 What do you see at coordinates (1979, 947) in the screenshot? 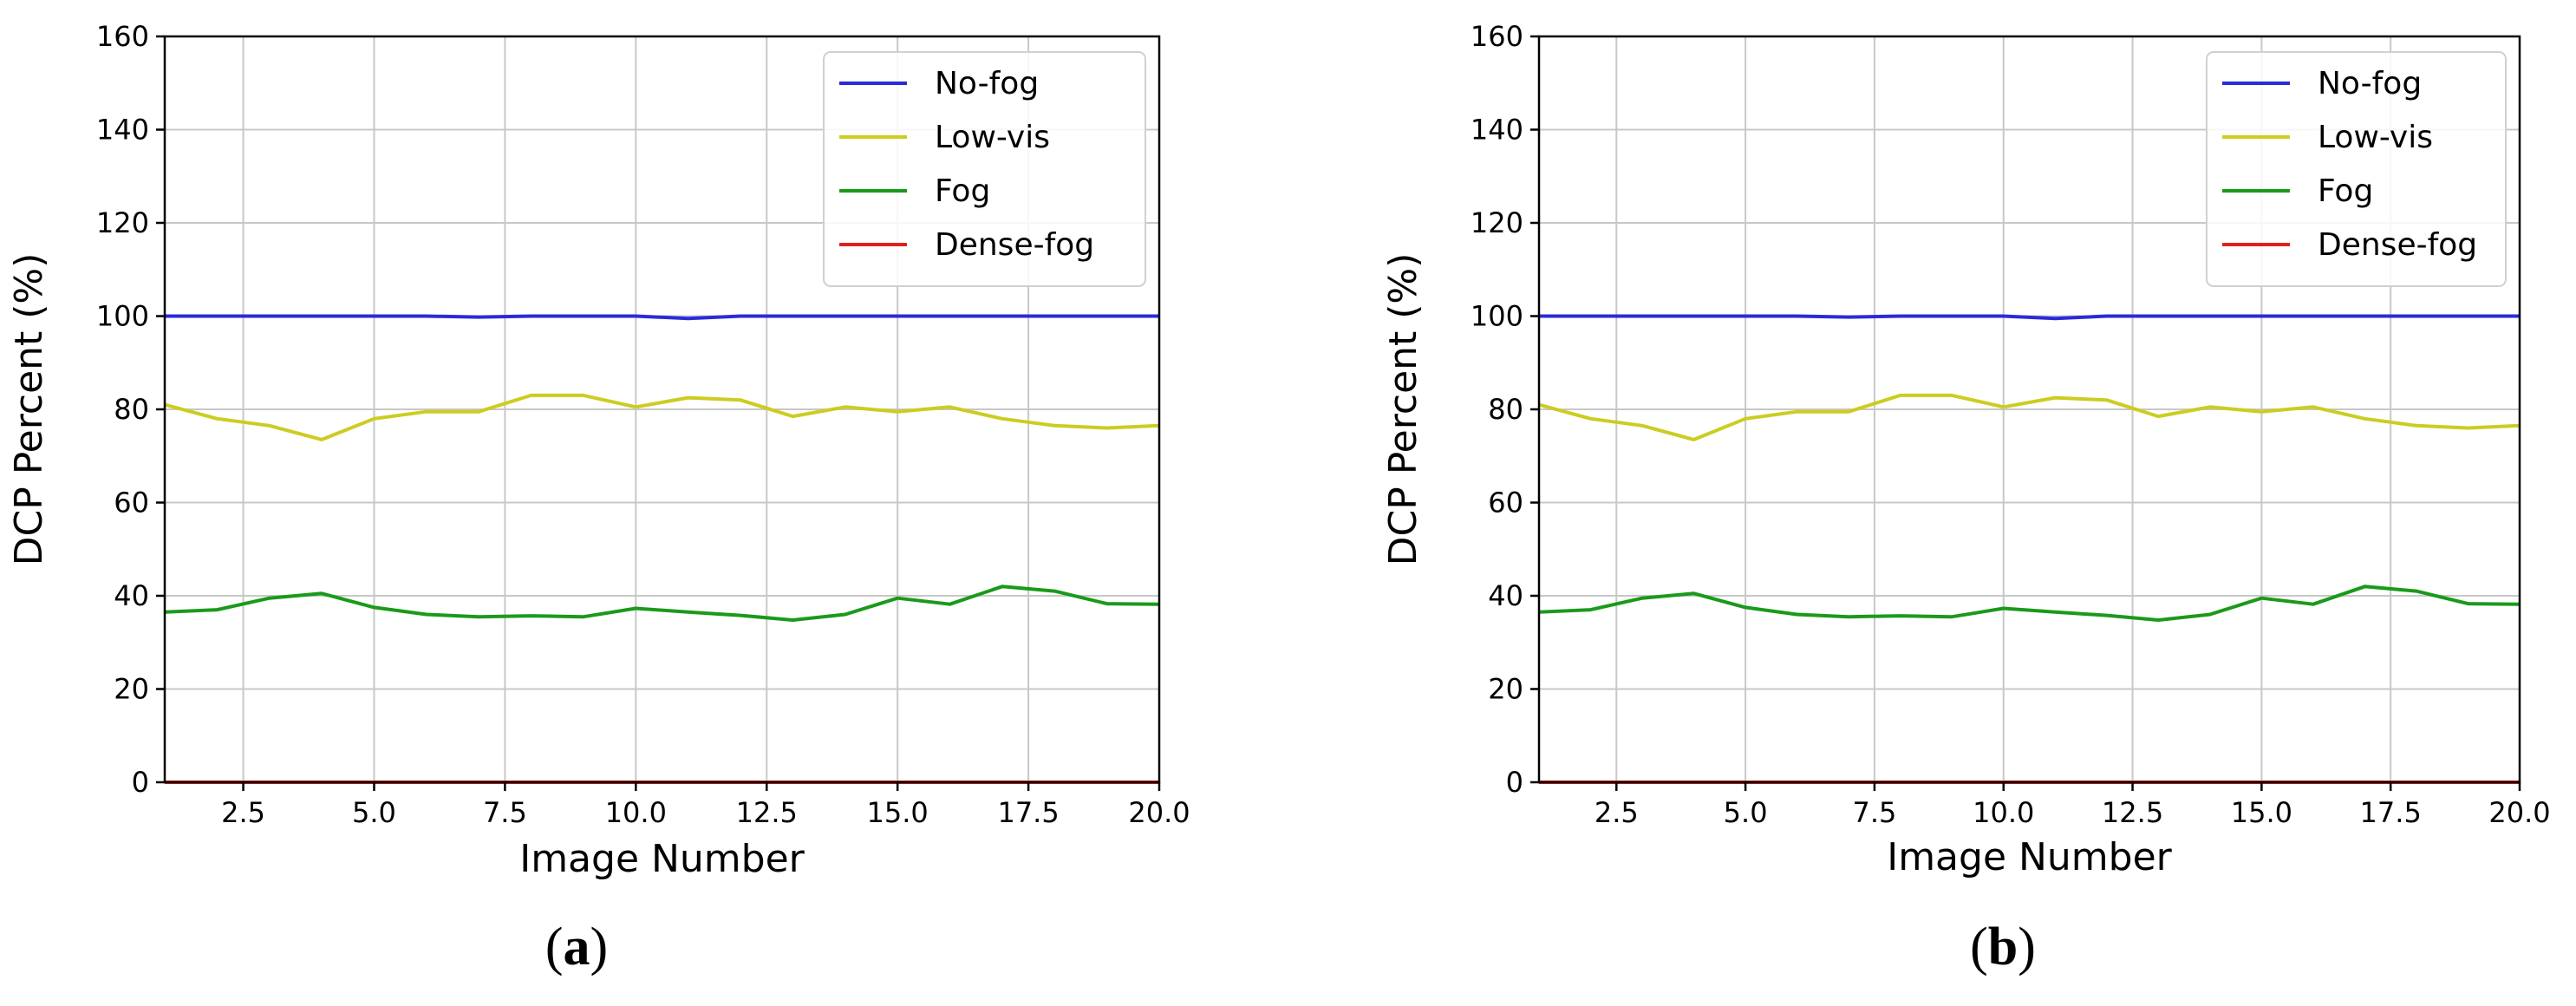
I see `panel-b-caption-open: (` at bounding box center [1979, 947].